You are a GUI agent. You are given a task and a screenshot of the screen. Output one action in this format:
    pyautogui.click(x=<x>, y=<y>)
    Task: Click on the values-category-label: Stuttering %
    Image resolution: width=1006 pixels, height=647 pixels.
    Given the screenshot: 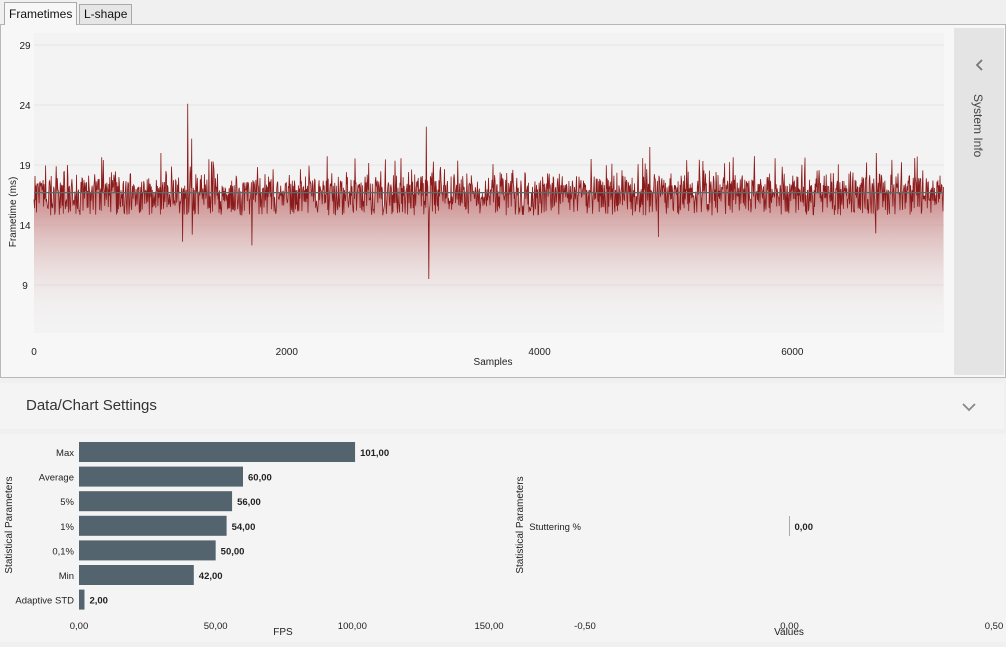 What is the action you would take?
    pyautogui.click(x=555, y=527)
    